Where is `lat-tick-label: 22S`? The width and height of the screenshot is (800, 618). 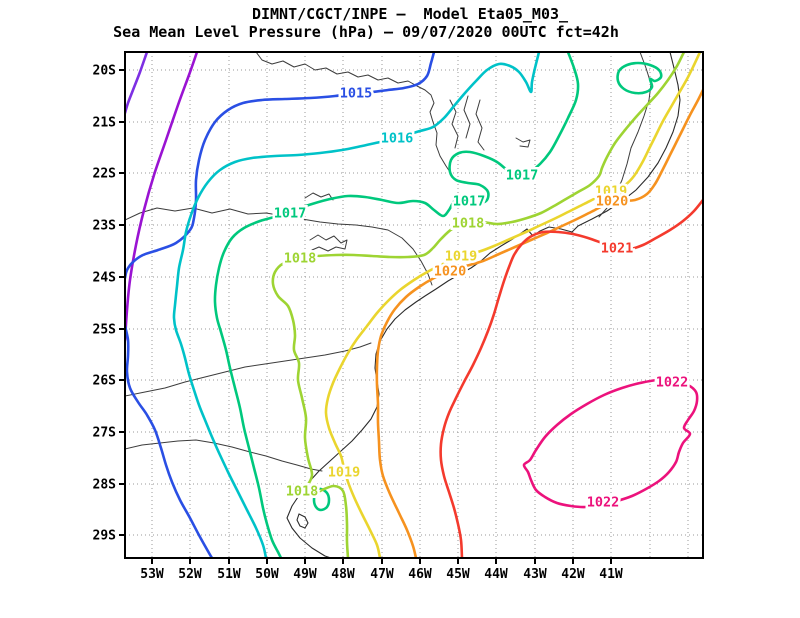
lat-tick-label: 22S is located at coordinates (105, 174).